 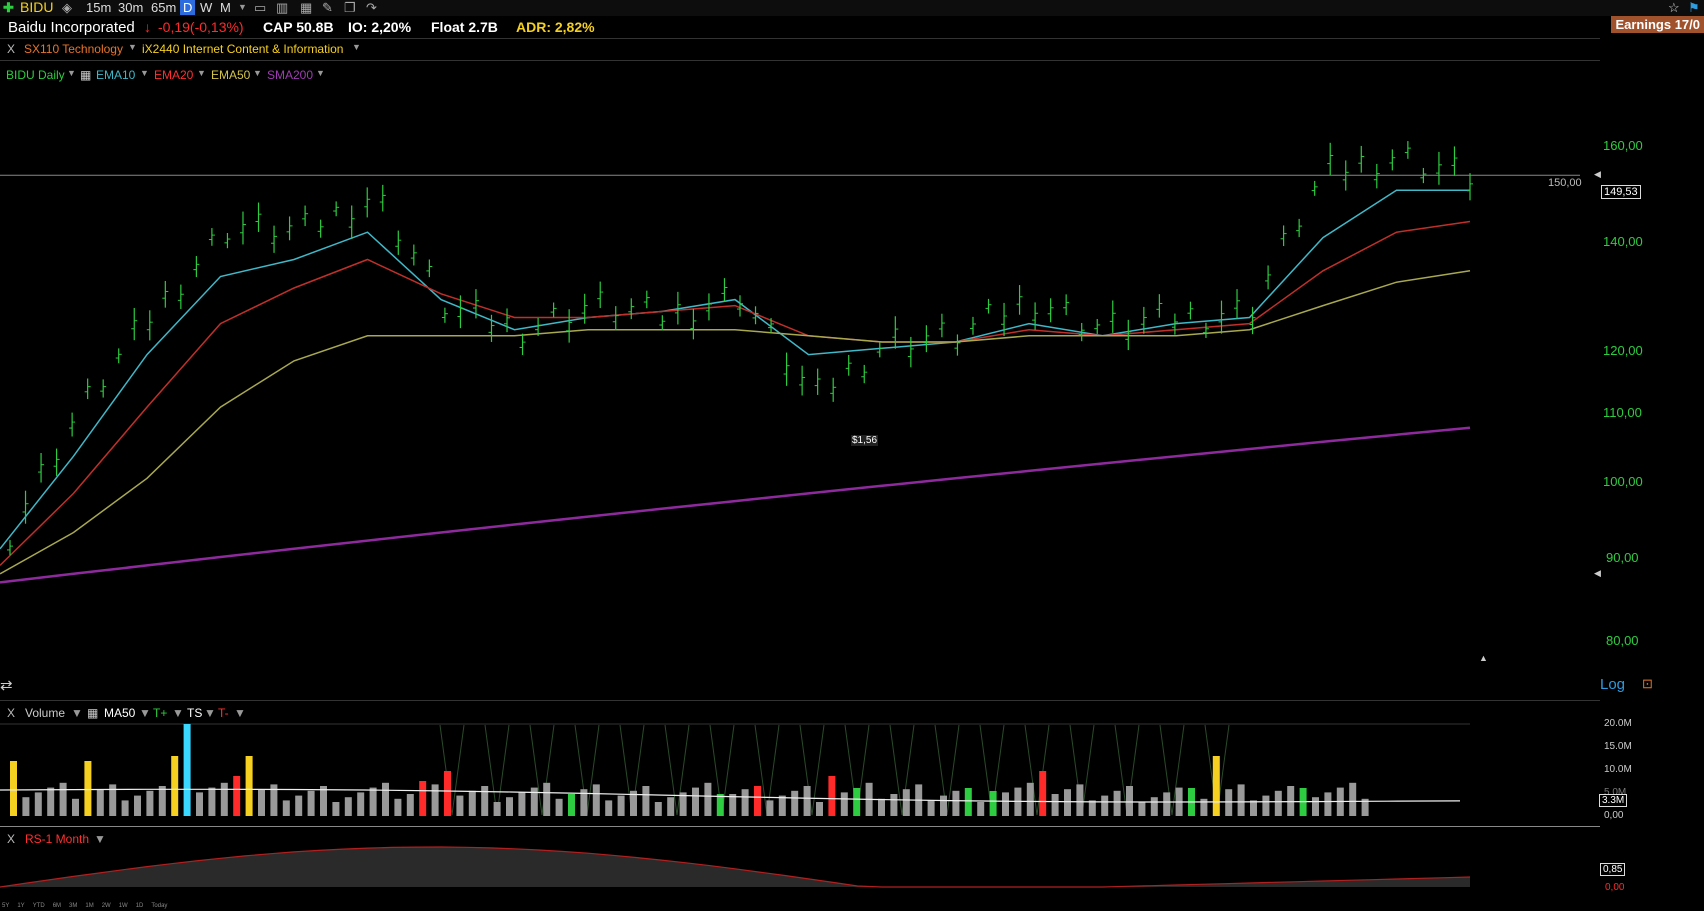 I want to click on lock-icon: ⊡, so click(x=1647, y=683).